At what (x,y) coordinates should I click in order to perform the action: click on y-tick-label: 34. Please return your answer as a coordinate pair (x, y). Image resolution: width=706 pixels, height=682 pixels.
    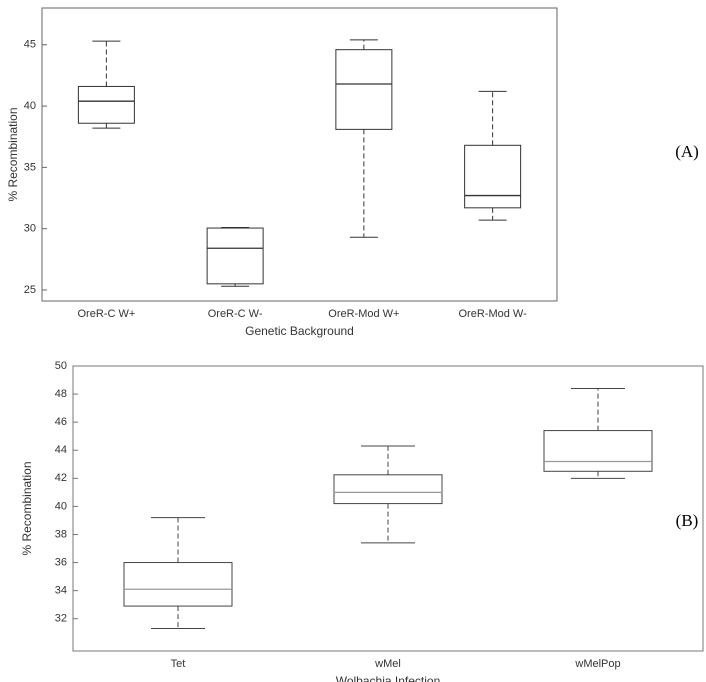
    Looking at the image, I should click on (61, 591).